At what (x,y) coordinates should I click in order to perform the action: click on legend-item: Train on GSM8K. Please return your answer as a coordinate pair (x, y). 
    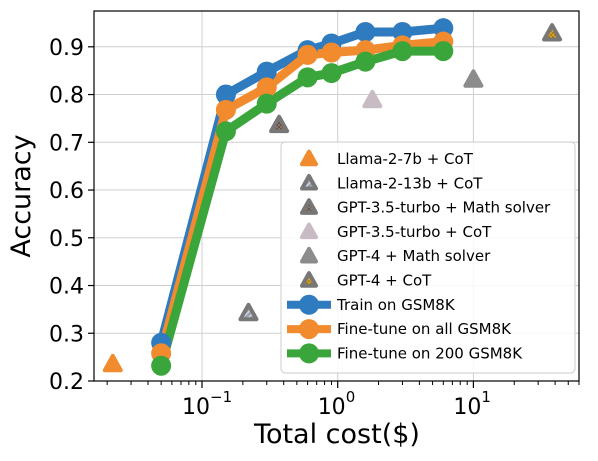
    Looking at the image, I should click on (371, 304).